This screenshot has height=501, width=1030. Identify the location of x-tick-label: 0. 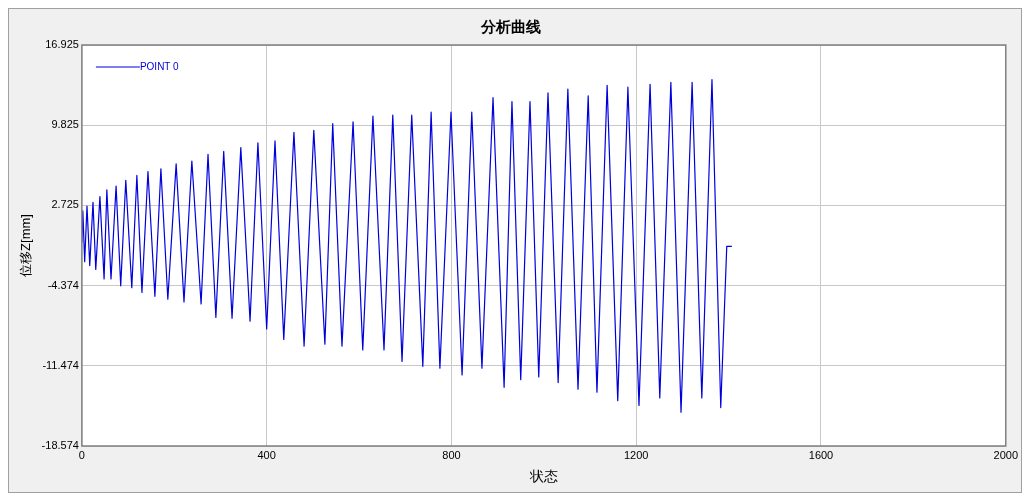
(81, 454).